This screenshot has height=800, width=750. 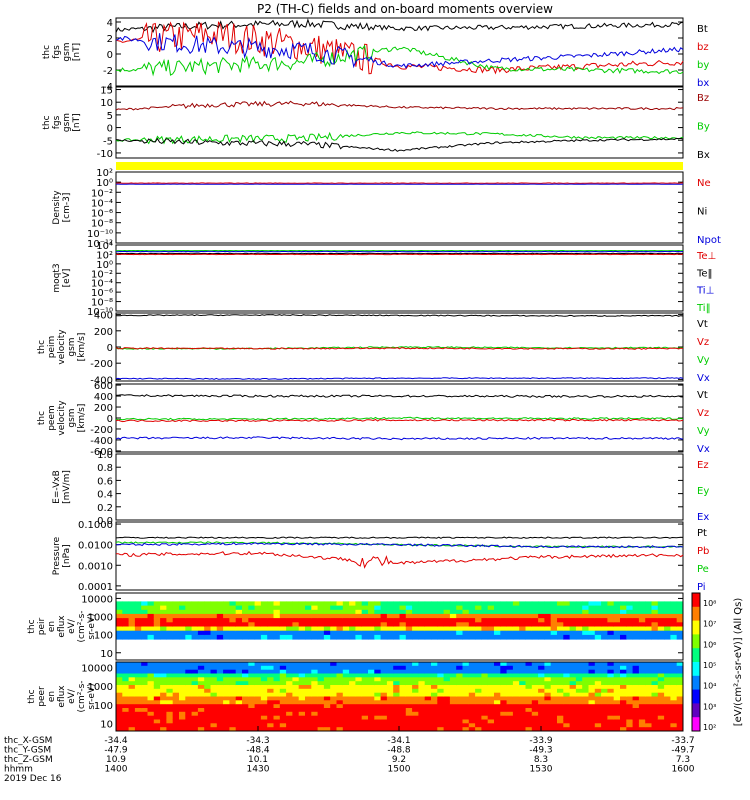 I want to click on footer-value: -33.9, so click(x=541, y=741).